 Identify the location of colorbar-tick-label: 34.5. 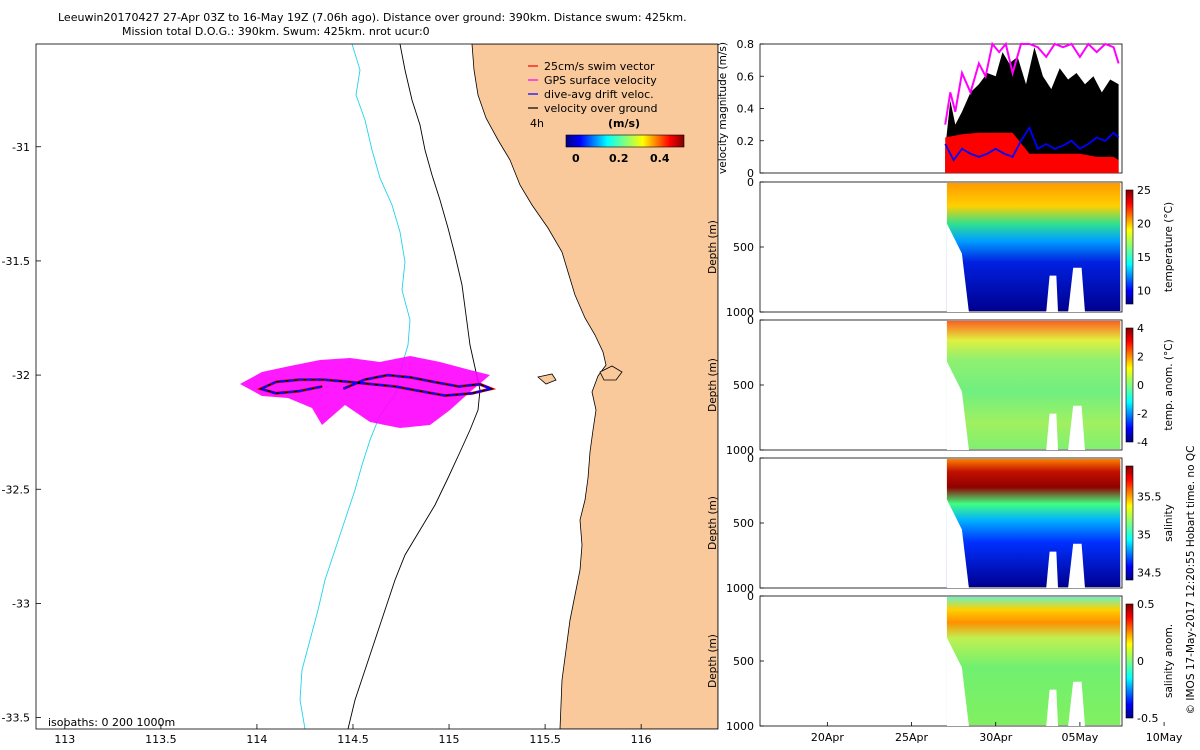
(1149, 572).